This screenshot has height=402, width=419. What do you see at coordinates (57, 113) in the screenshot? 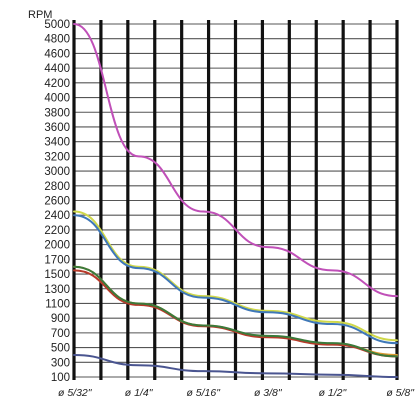
I see `y-tick-label: 3800` at bounding box center [57, 113].